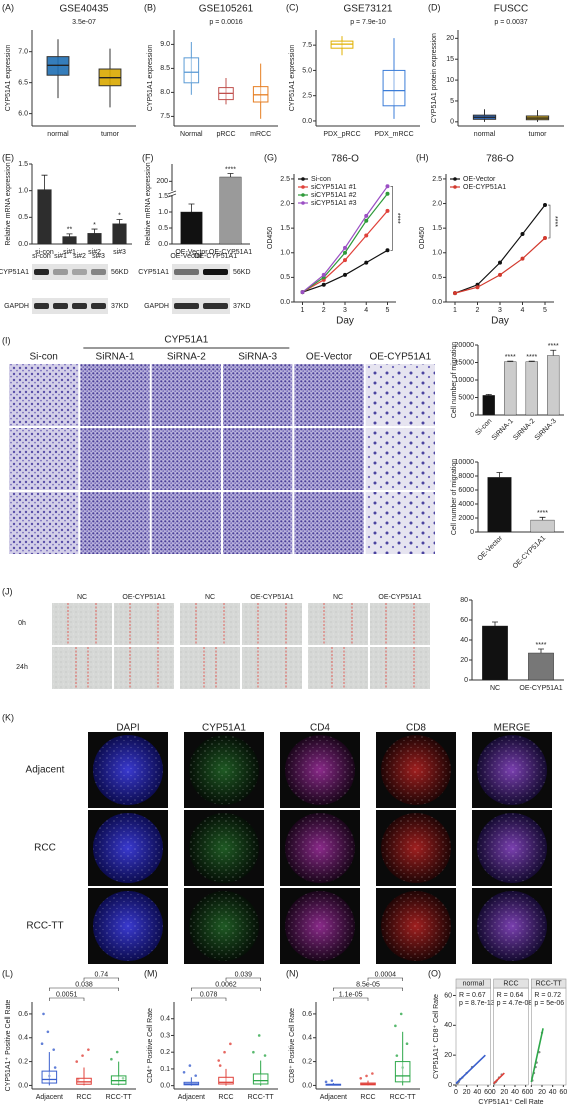  What do you see at coordinates (270, 157) in the screenshot?
I see `panel-label: (G)` at bounding box center [270, 157].